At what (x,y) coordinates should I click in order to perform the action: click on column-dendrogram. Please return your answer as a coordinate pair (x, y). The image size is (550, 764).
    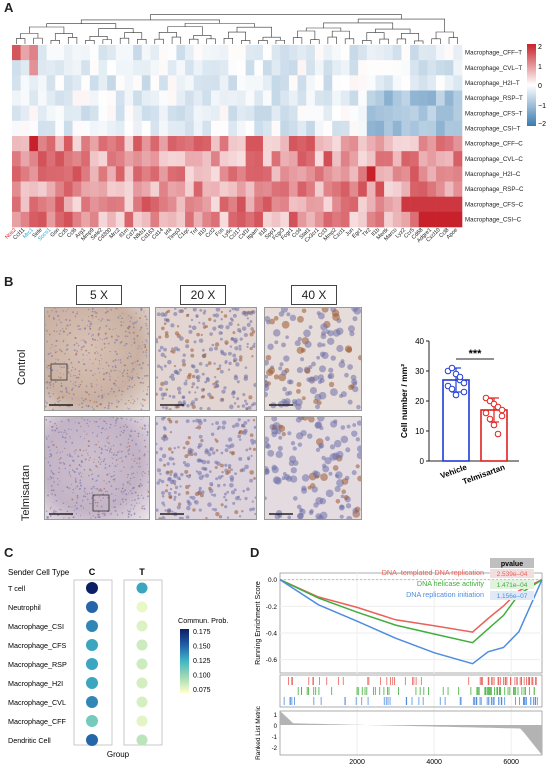
    Looking at the image, I should click on (237, 29).